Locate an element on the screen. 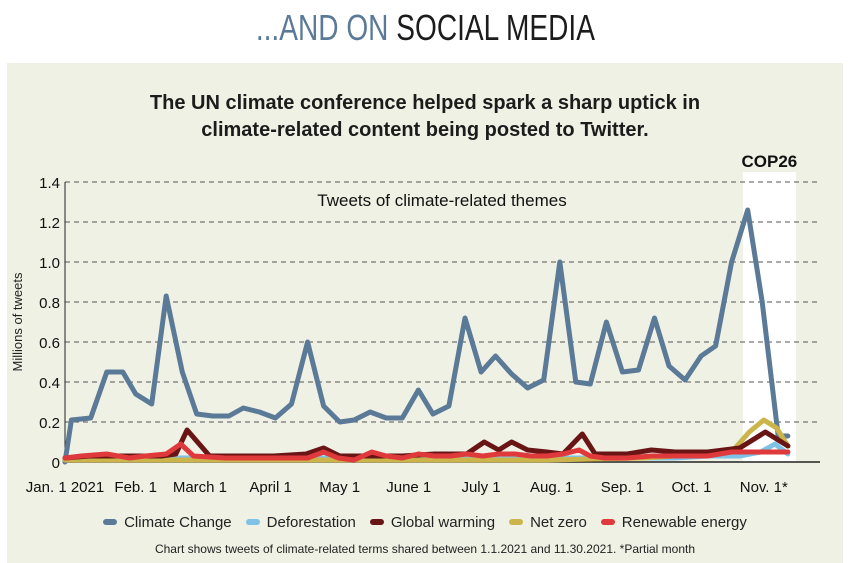 This screenshot has height=563, width=850. legend-item: Climate Change is located at coordinates (167, 522).